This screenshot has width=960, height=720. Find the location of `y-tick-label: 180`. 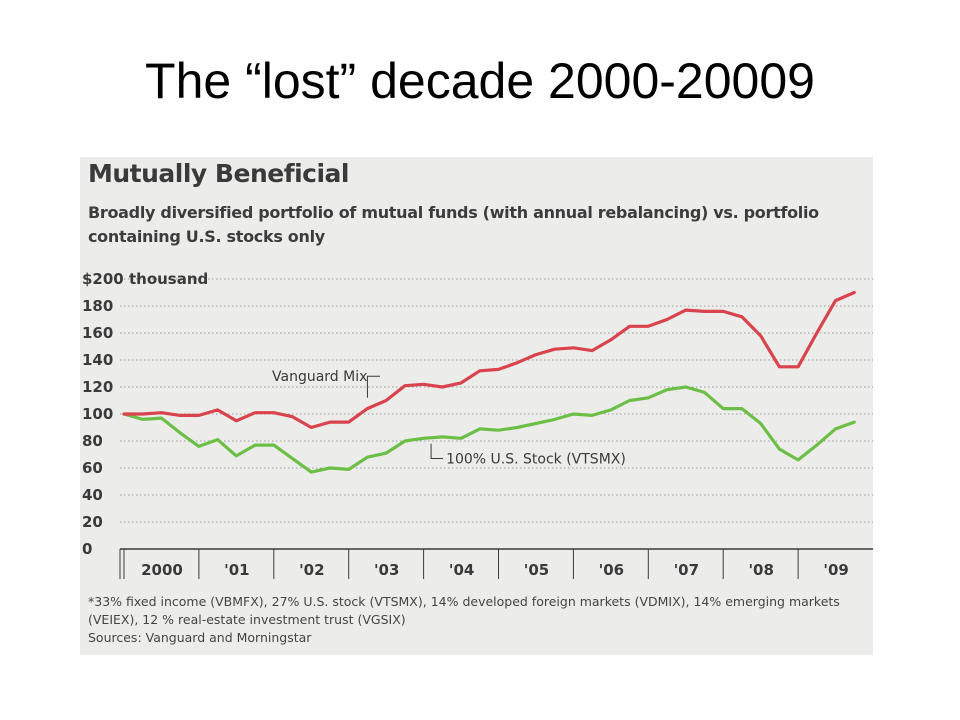

y-tick-label: 180 is located at coordinates (97, 306).